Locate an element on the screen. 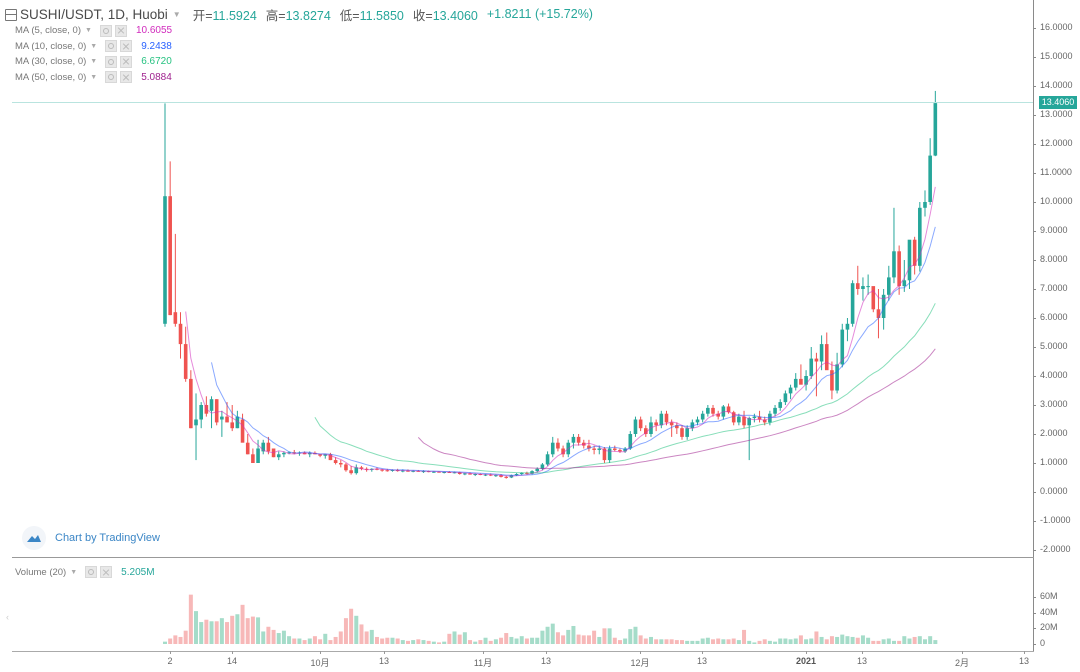  volume-label: Volume (20) is located at coordinates (41, 572).